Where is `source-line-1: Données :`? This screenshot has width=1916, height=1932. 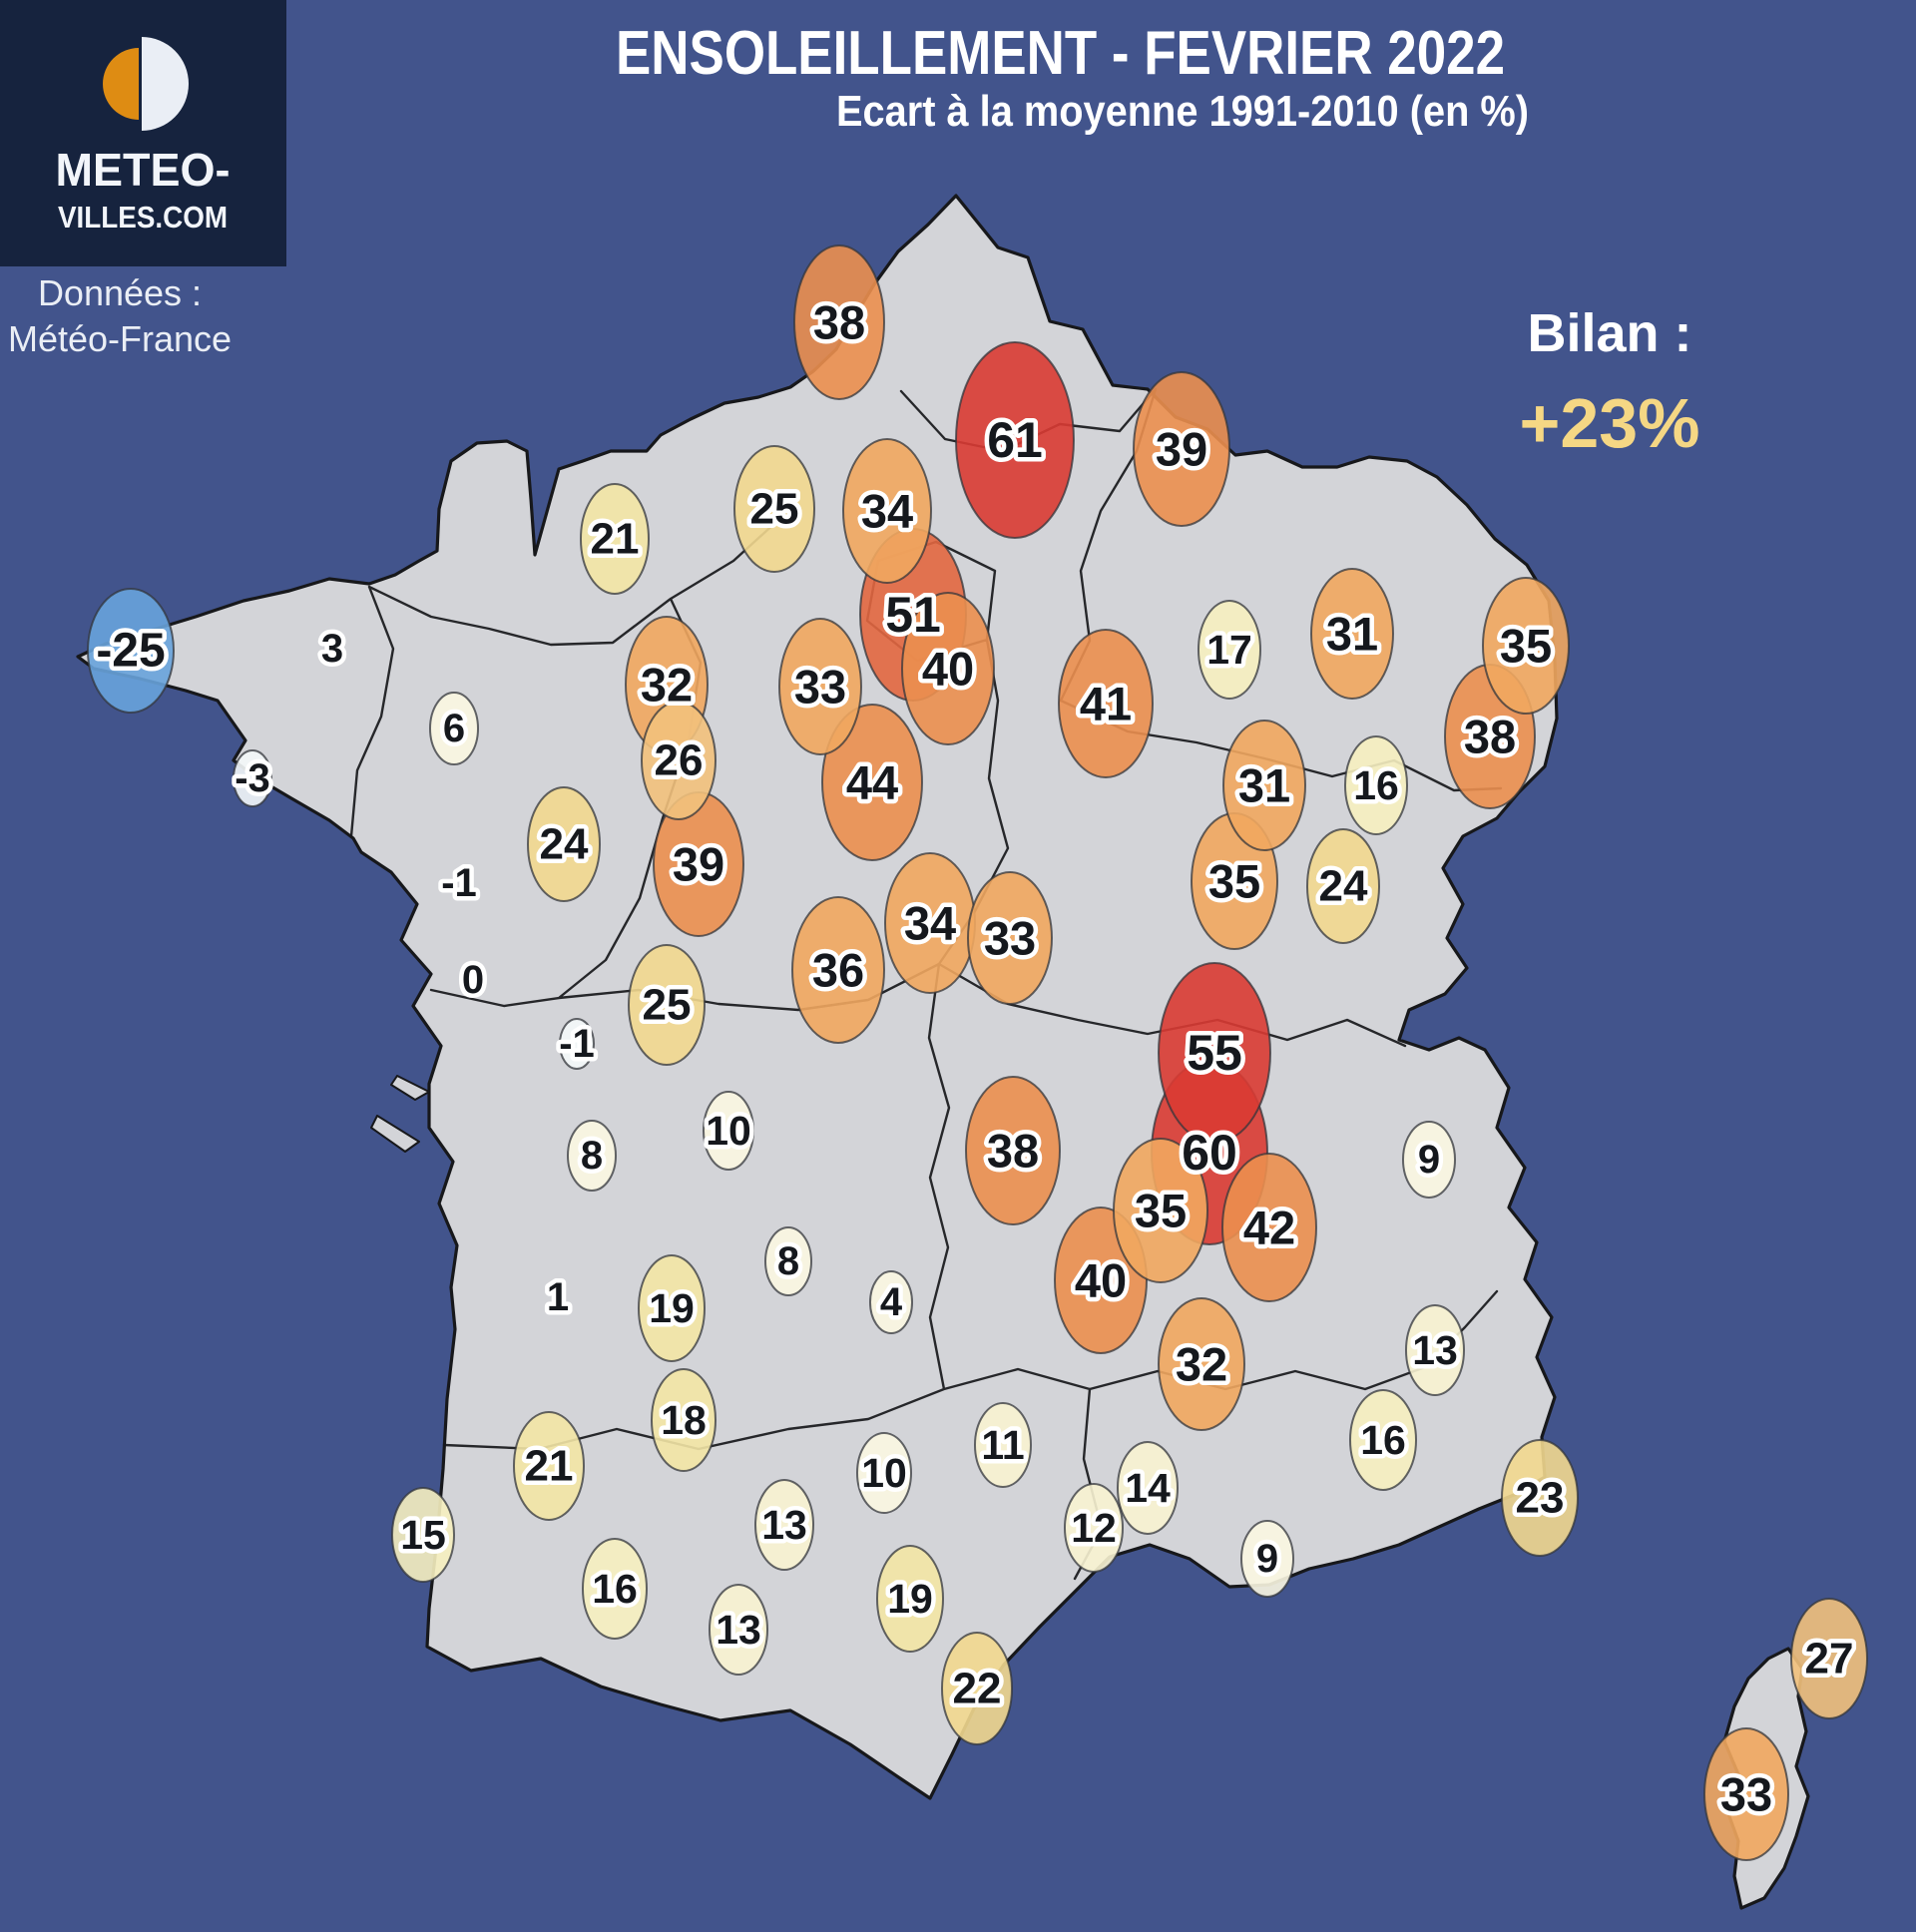
source-line-1: Données : is located at coordinates (120, 292).